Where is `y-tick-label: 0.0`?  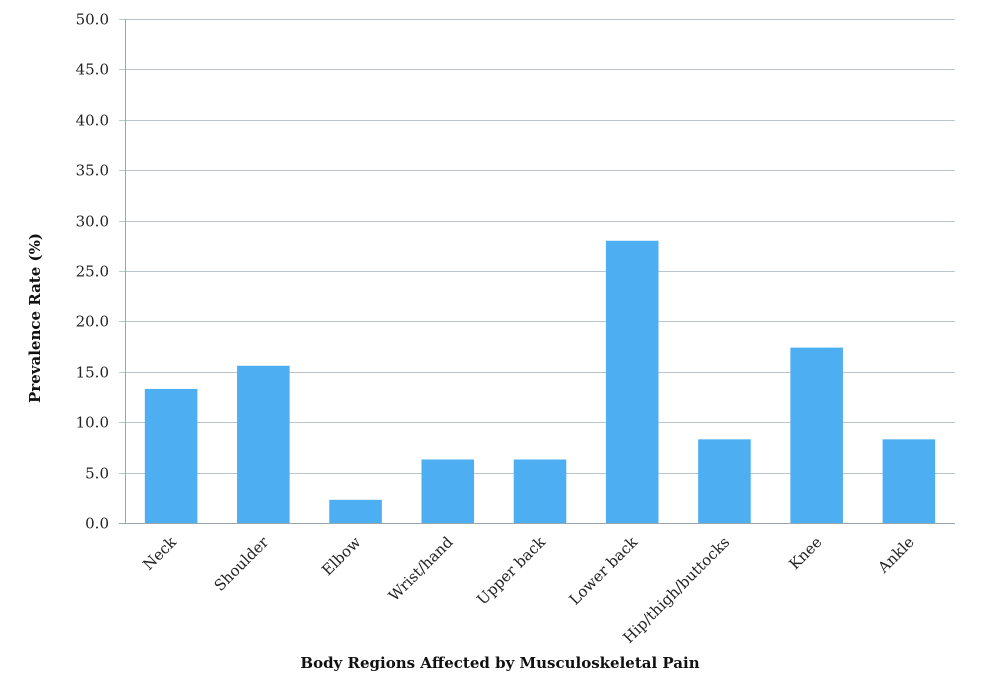
y-tick-label: 0.0 is located at coordinates (97, 524).